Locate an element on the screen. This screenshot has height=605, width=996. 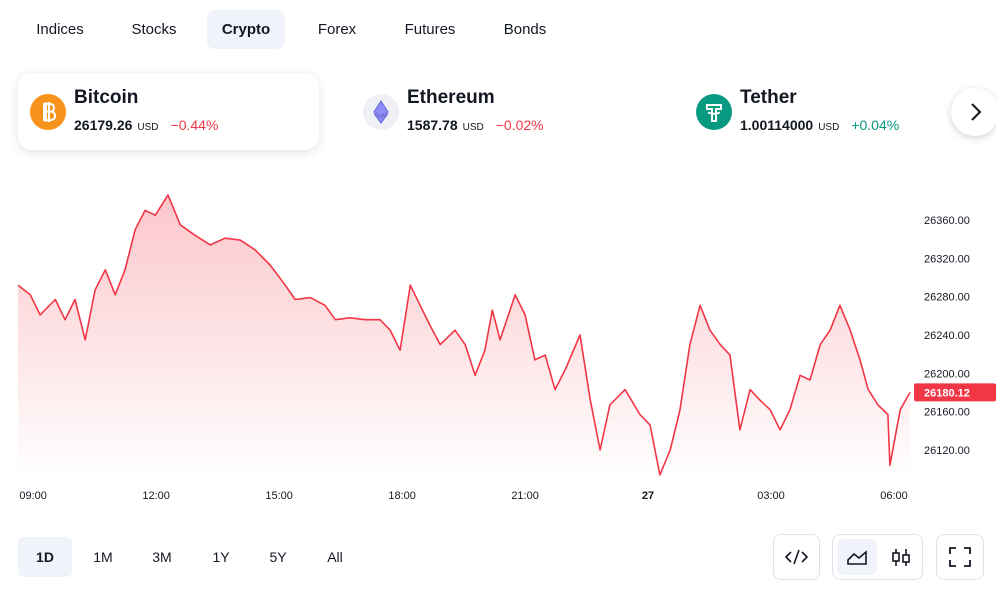
ticker-card: Tether 1.00114000 USD +0.04% is located at coordinates (834, 111).